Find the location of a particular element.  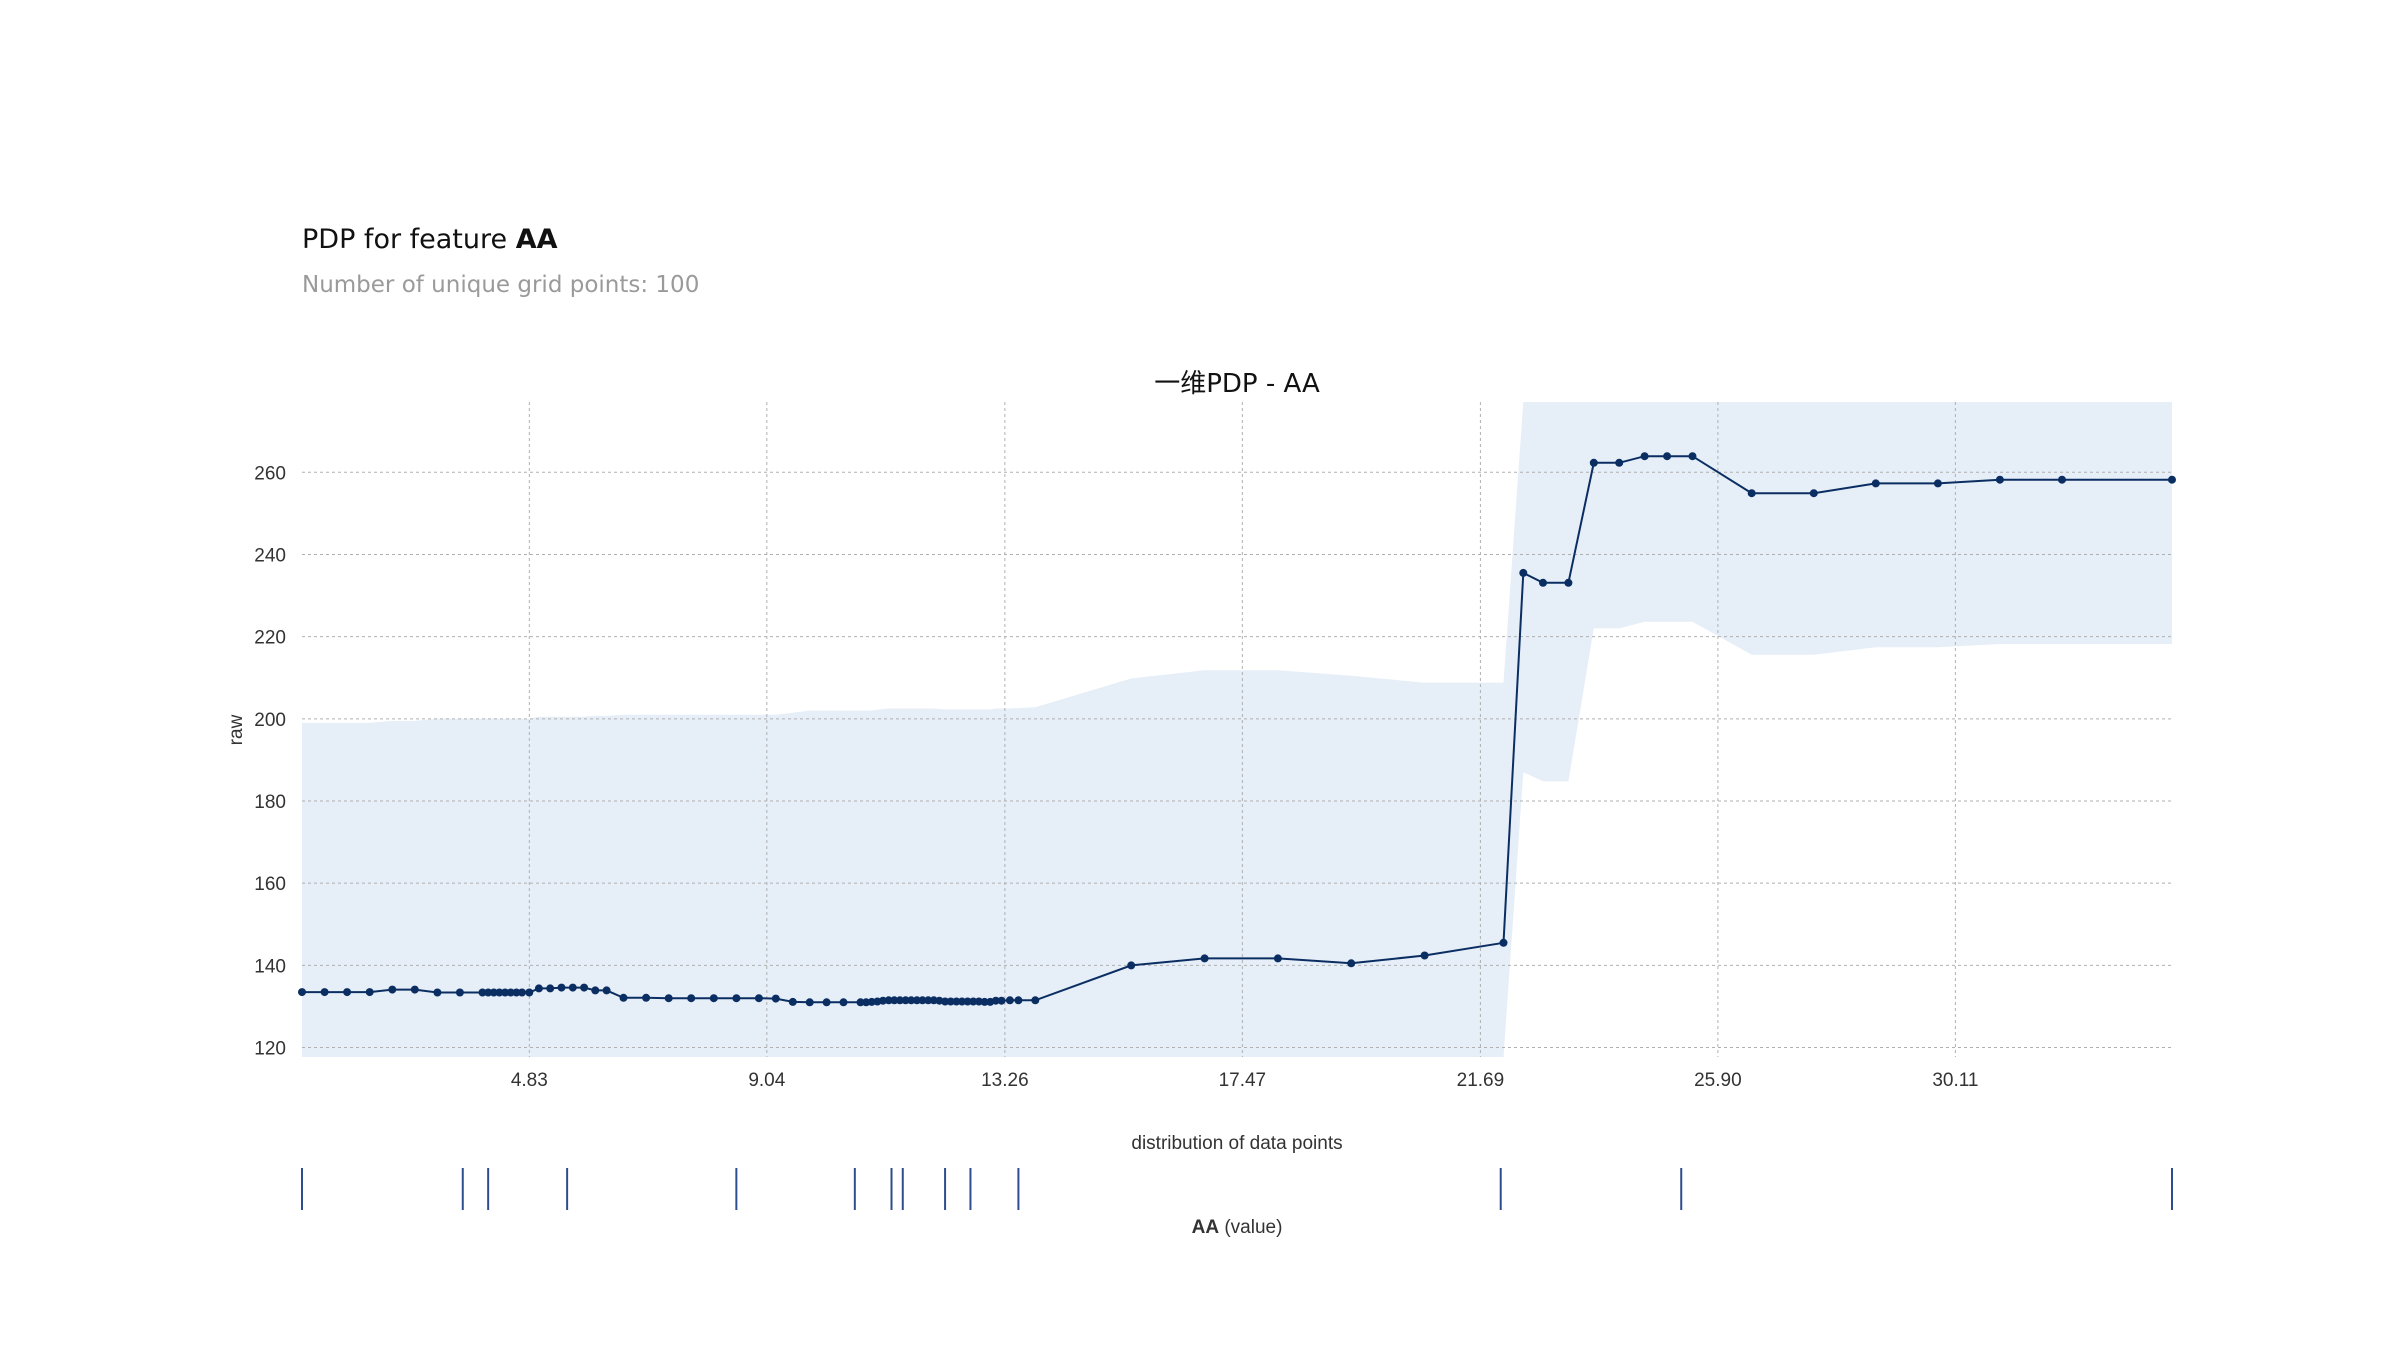

x-tick-labels: 4.83 9.04 13.26 17.47 21.69 25.90 30.11 is located at coordinates (1245, 1080).